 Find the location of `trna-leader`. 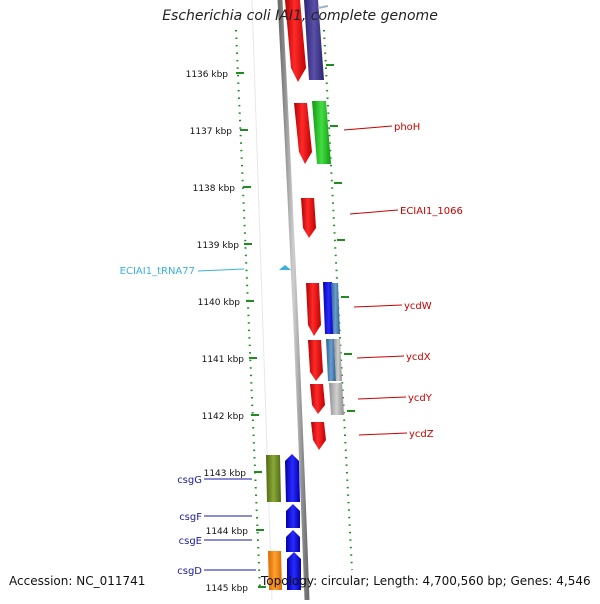

trna-leader is located at coordinates (221, 270).